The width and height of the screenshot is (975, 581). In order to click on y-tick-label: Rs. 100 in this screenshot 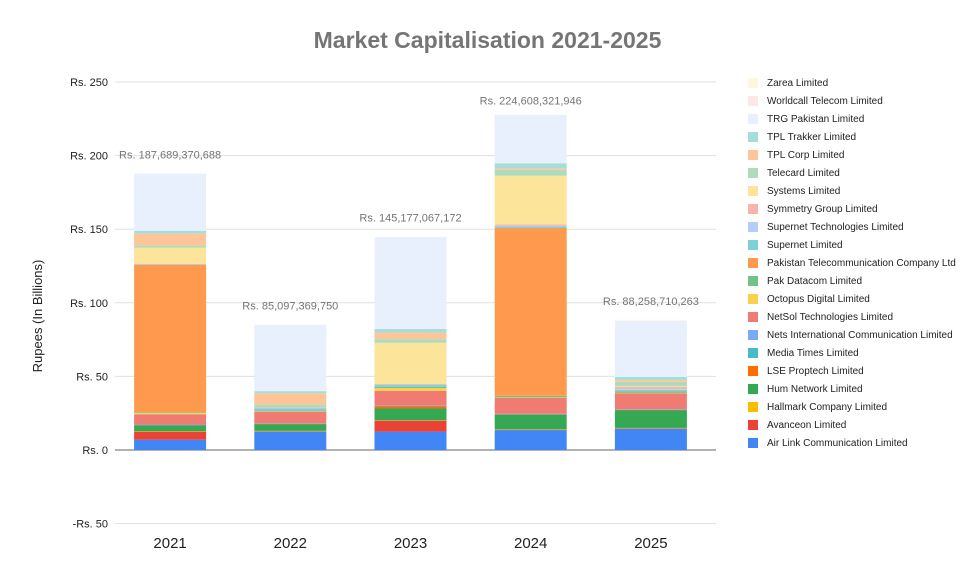, I will do `click(89, 304)`.